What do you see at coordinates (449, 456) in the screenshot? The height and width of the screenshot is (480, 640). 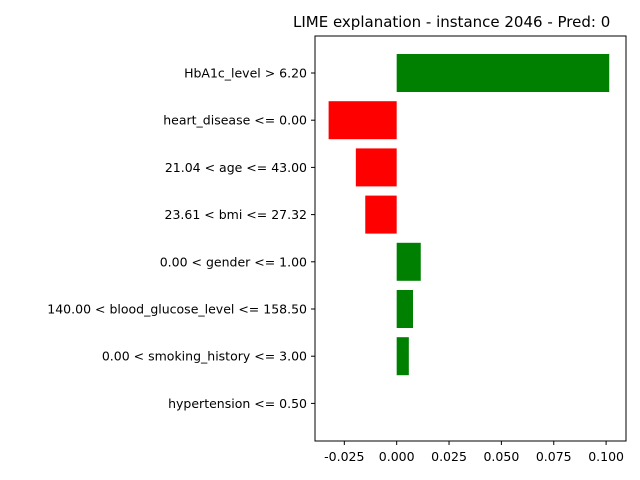 I see `x-tick-label-2: 0.025` at bounding box center [449, 456].